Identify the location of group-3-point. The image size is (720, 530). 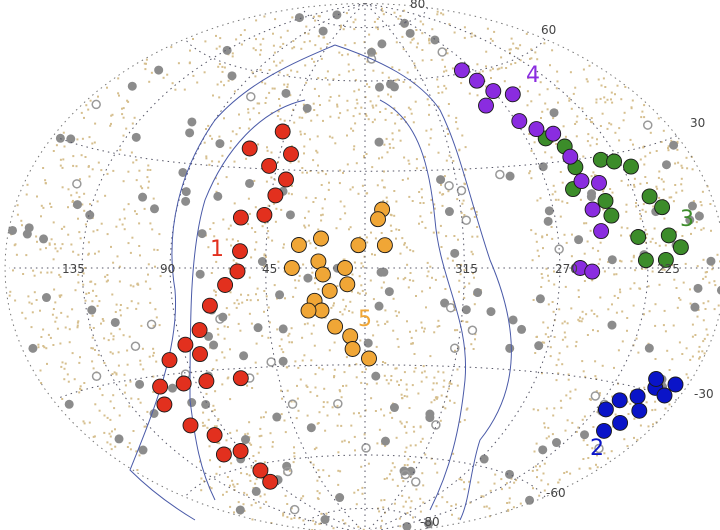
(662, 207).